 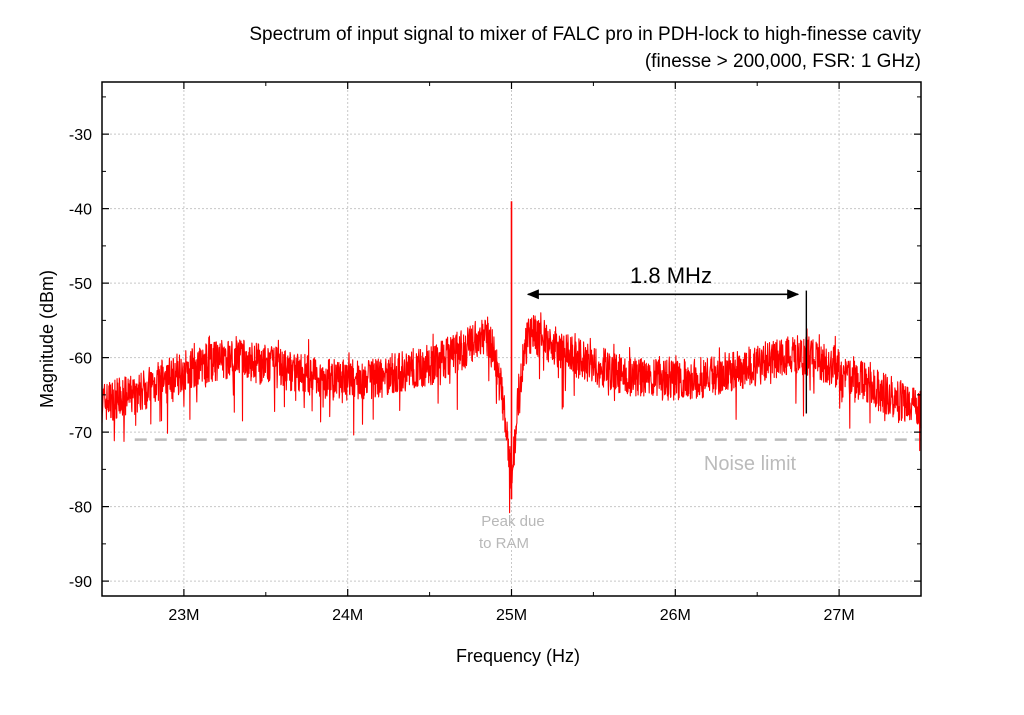 I want to click on ram-label-line2: to RAM, so click(x=504, y=543).